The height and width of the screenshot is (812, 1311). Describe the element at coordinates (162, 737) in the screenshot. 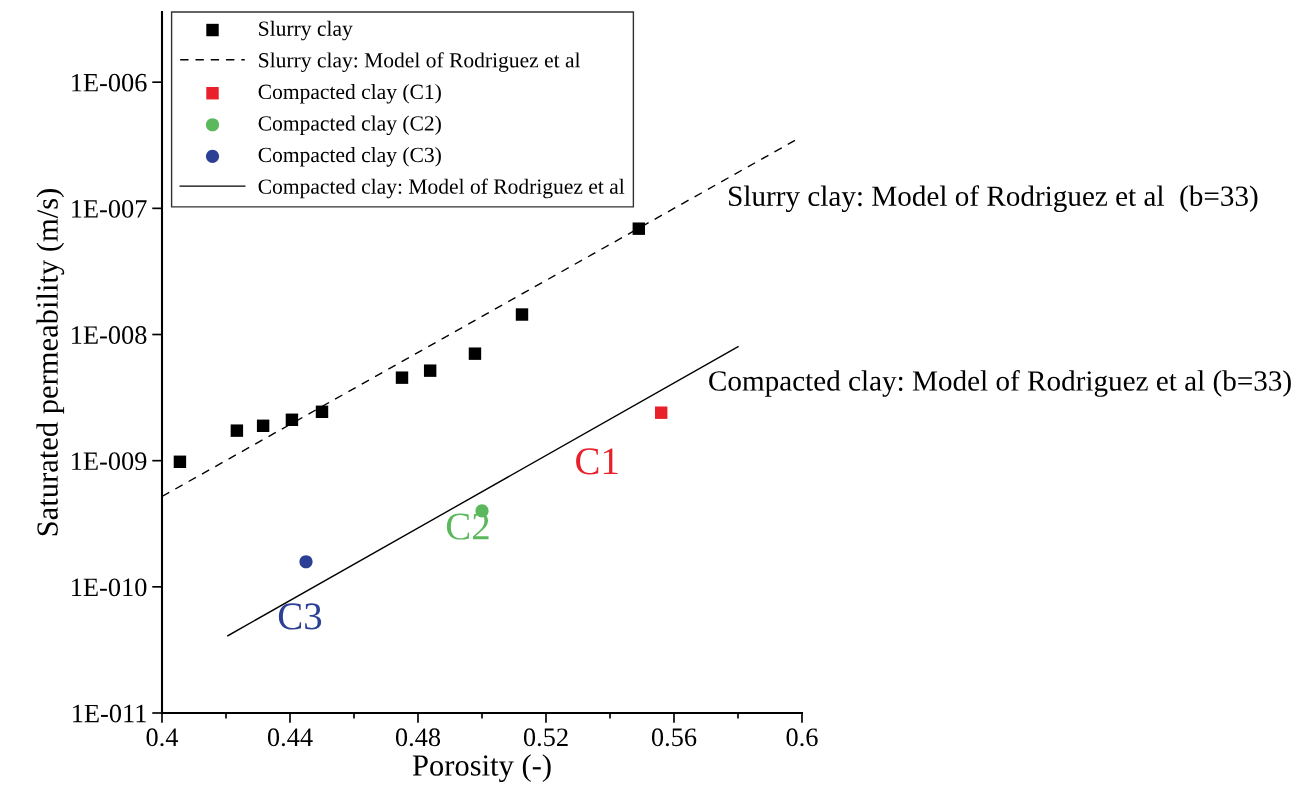

I see `x-tick-label: 0.4` at that location.